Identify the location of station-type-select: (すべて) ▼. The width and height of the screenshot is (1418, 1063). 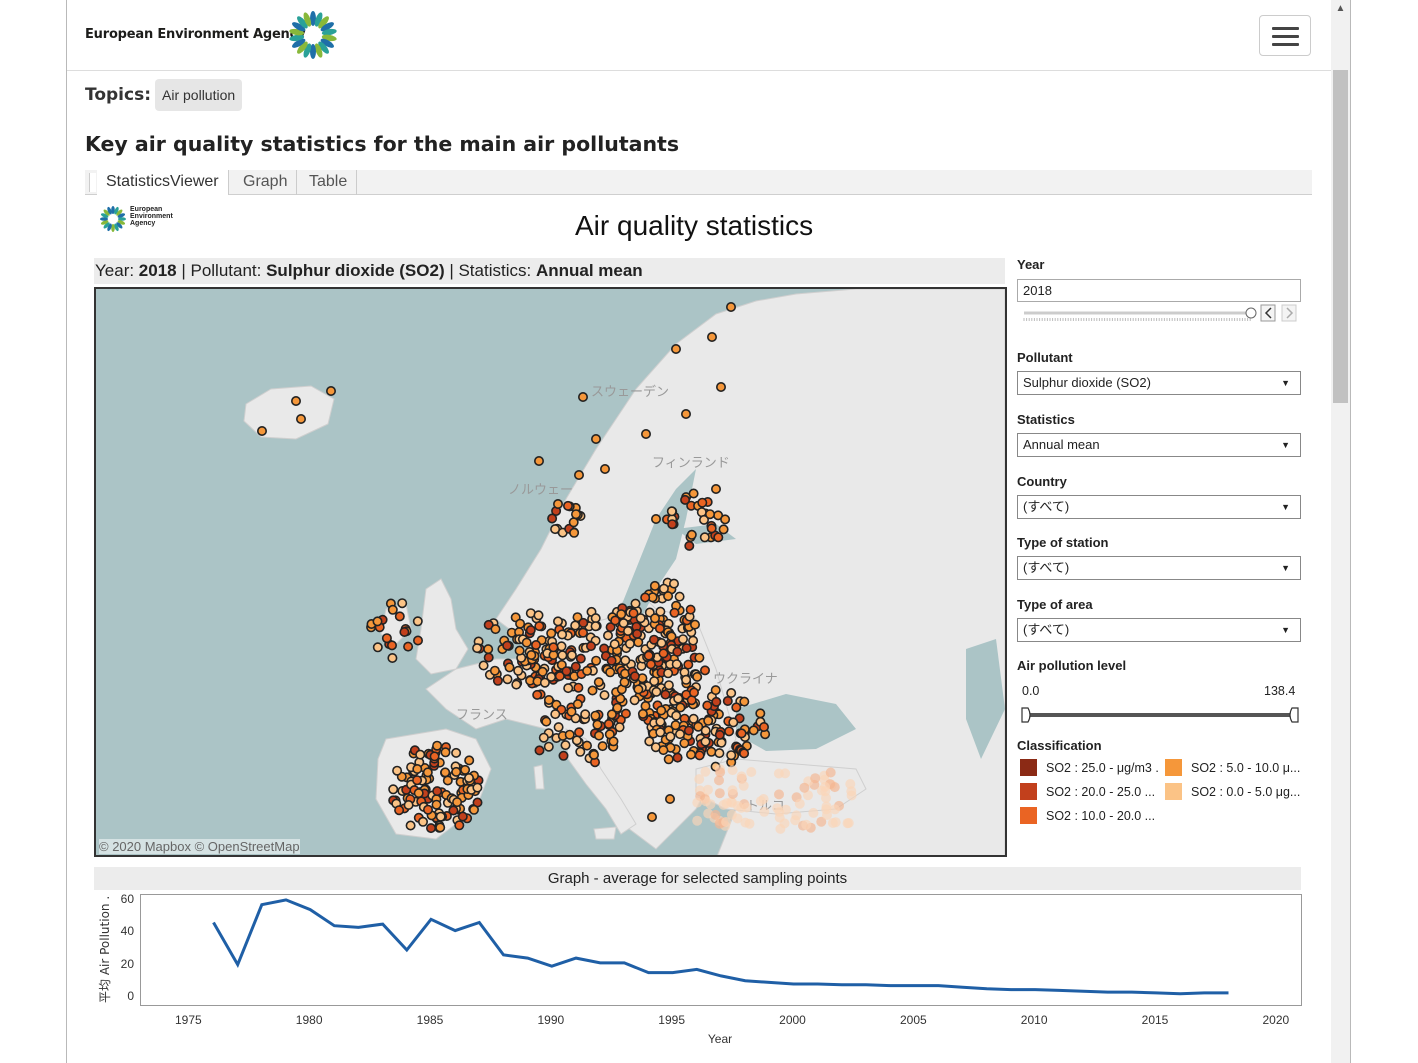
(1159, 568).